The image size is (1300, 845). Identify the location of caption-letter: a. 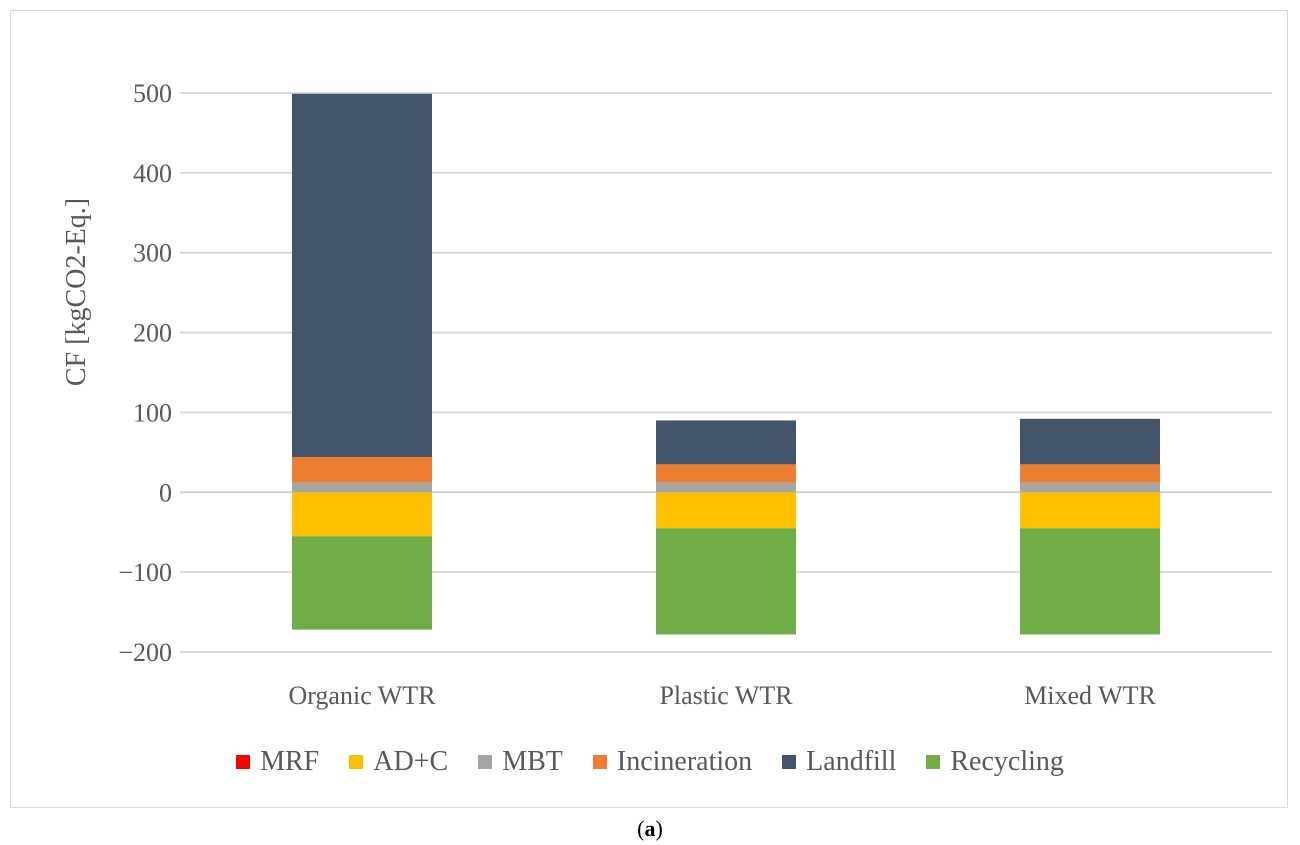
(650, 828).